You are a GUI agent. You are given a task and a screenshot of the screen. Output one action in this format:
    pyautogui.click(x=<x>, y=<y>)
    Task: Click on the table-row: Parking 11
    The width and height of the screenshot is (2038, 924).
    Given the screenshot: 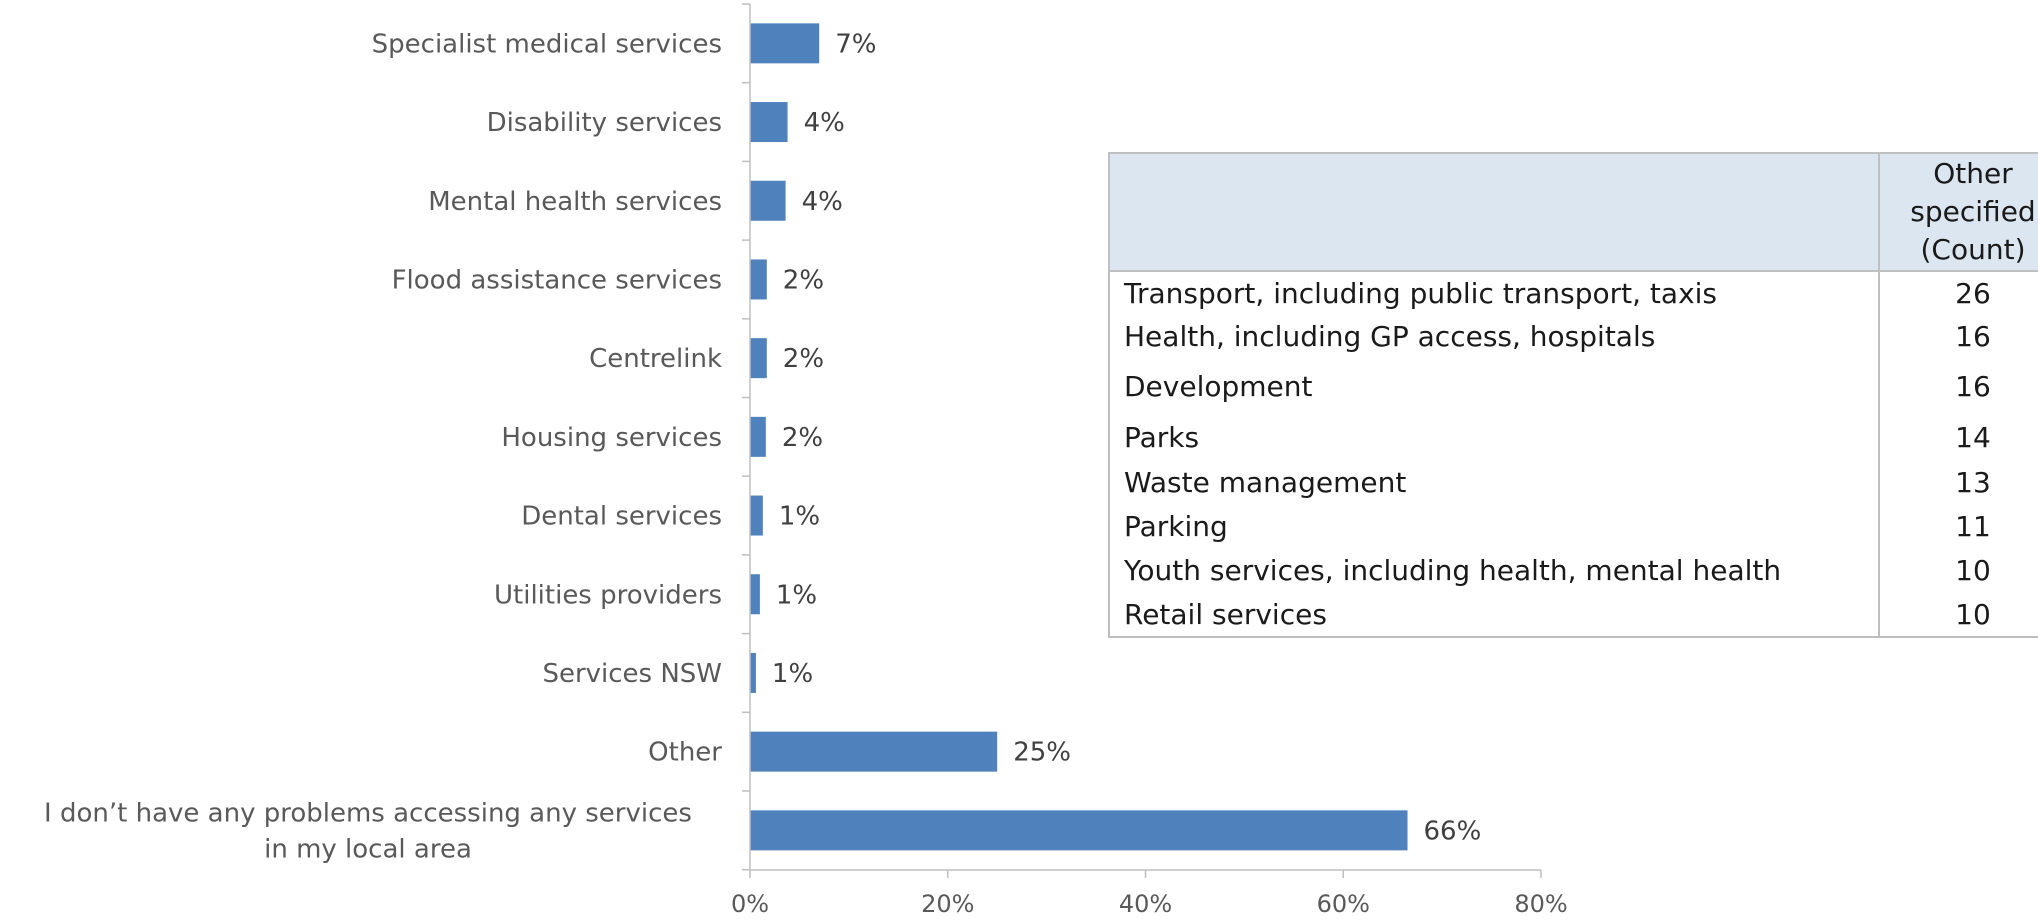 What is the action you would take?
    pyautogui.click(x=1573, y=526)
    